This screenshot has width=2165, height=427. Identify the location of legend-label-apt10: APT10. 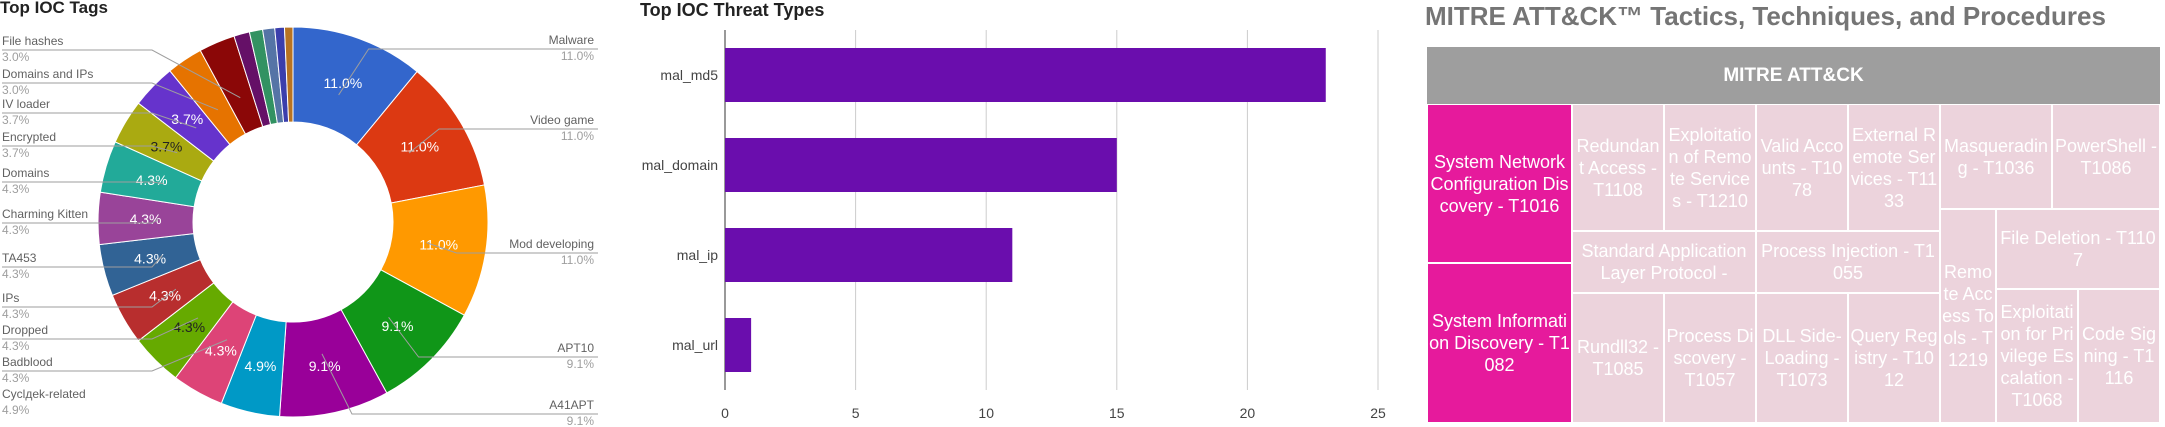
(575, 348).